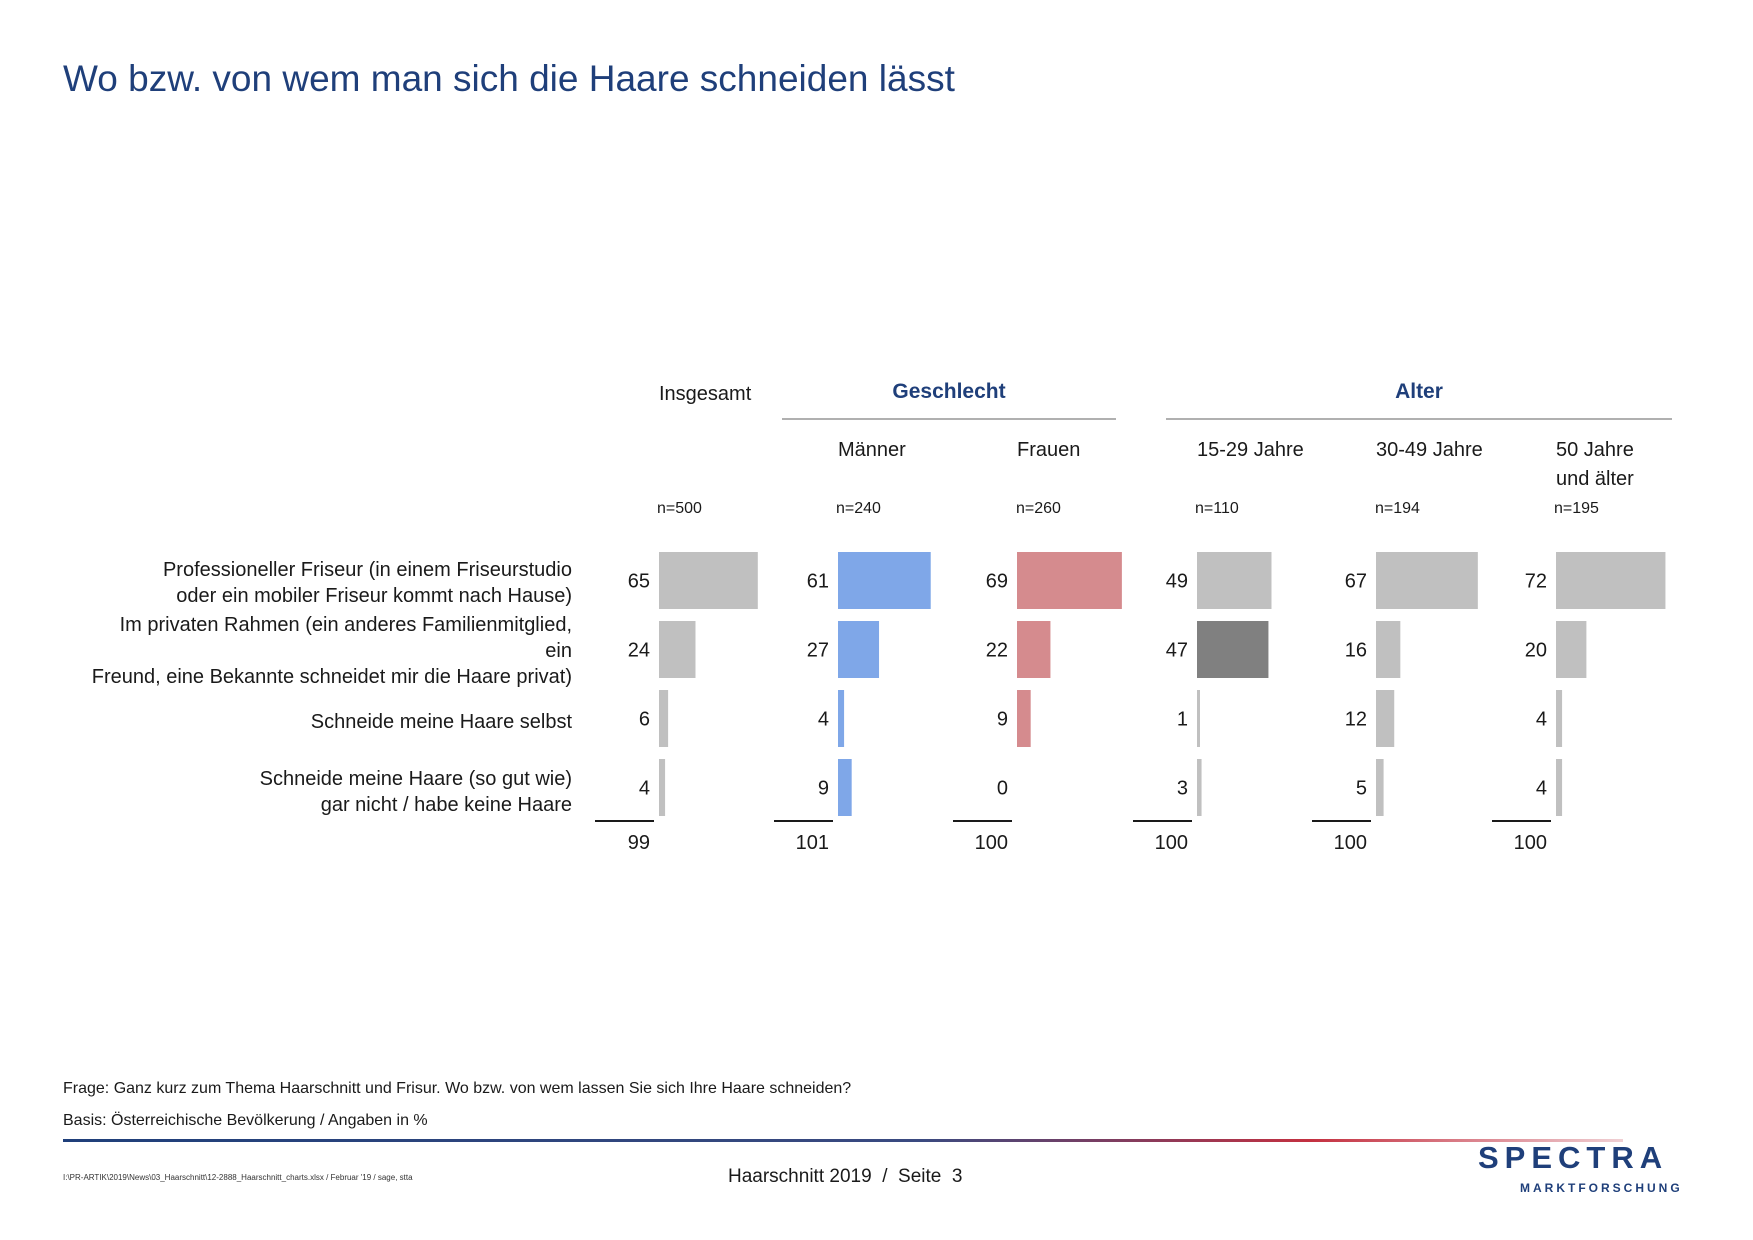  What do you see at coordinates (818, 651) in the screenshot?
I see `value-label-maenner-row2: 27` at bounding box center [818, 651].